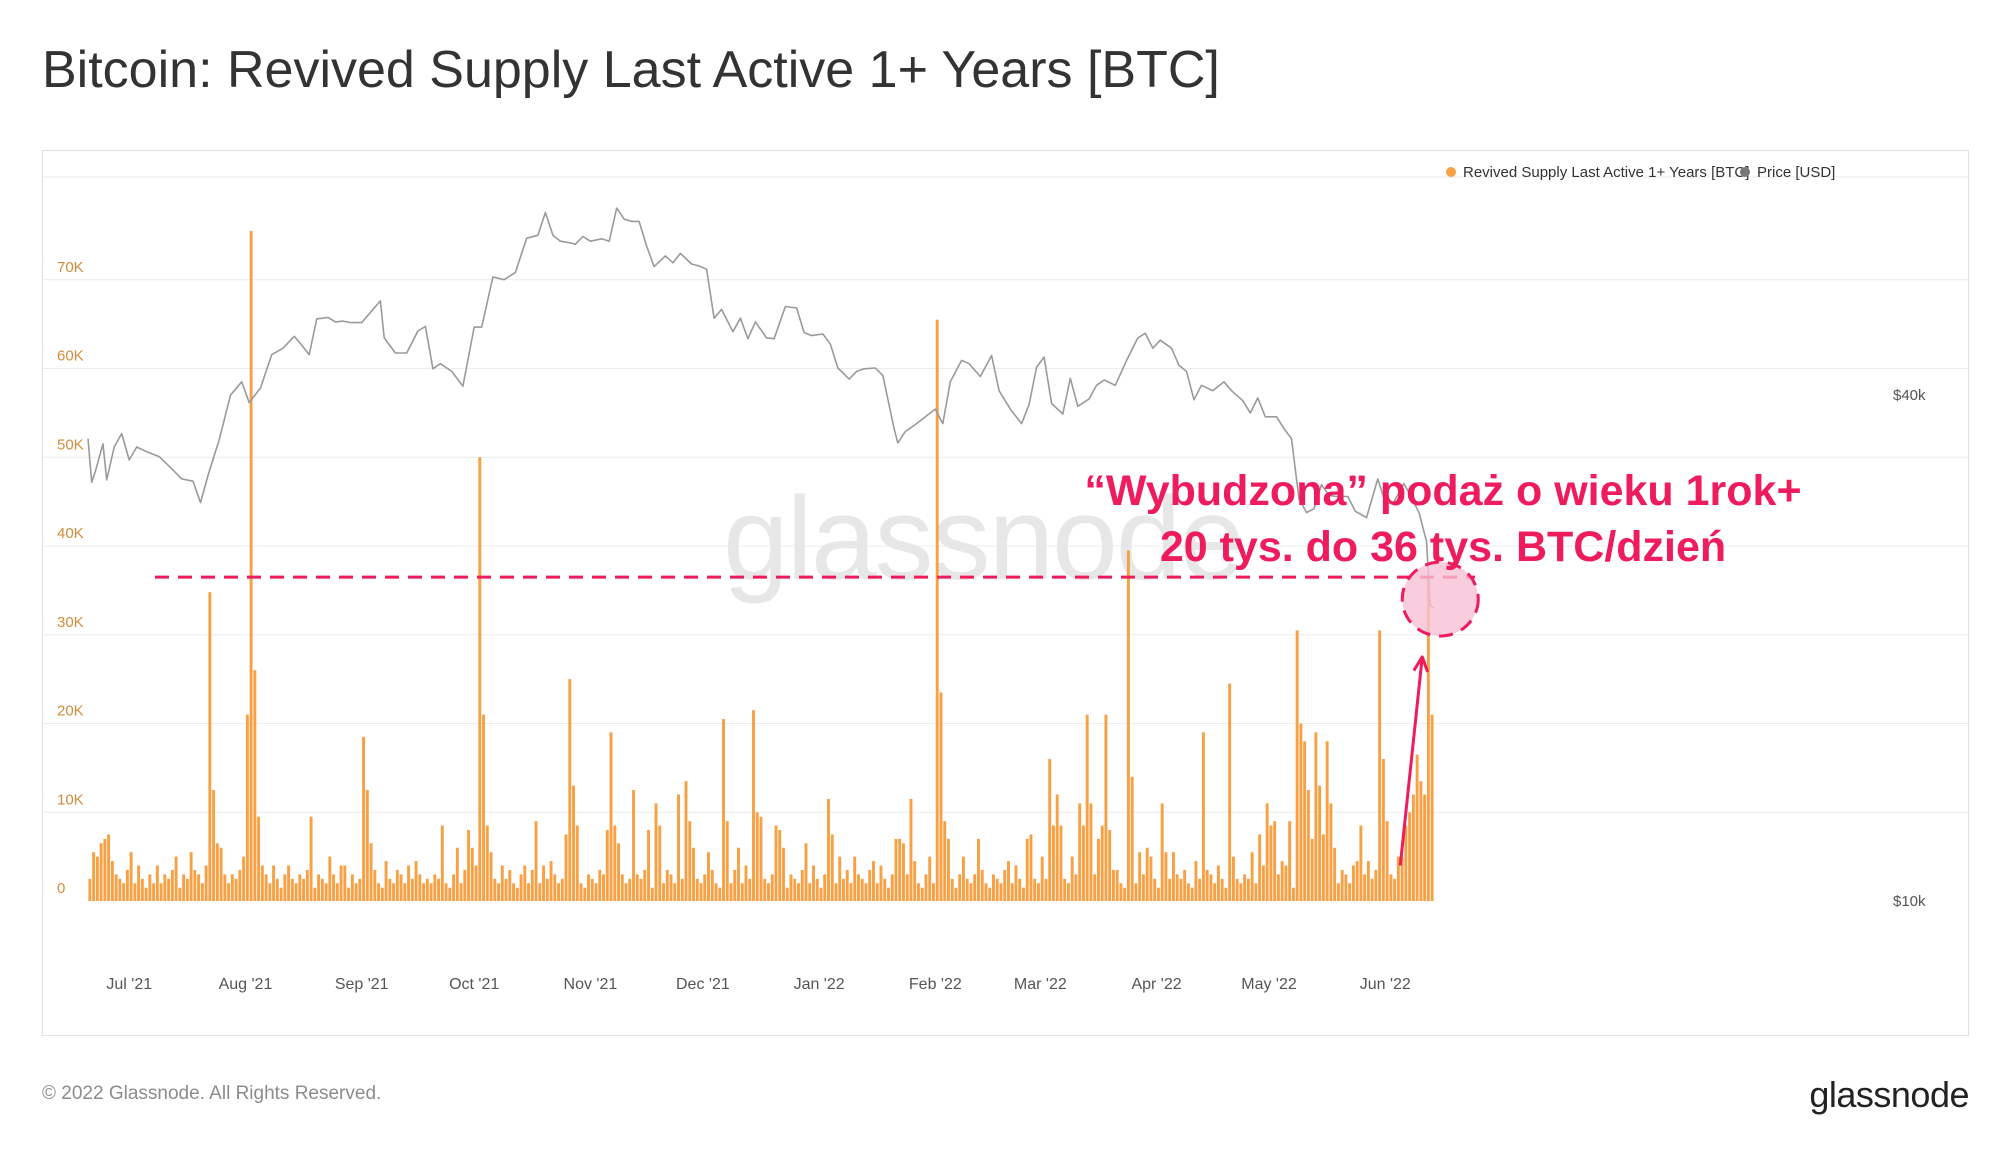  I want to click on copyright-notice: © 2022 Glassnode. All Rights Reserved., so click(212, 1093).